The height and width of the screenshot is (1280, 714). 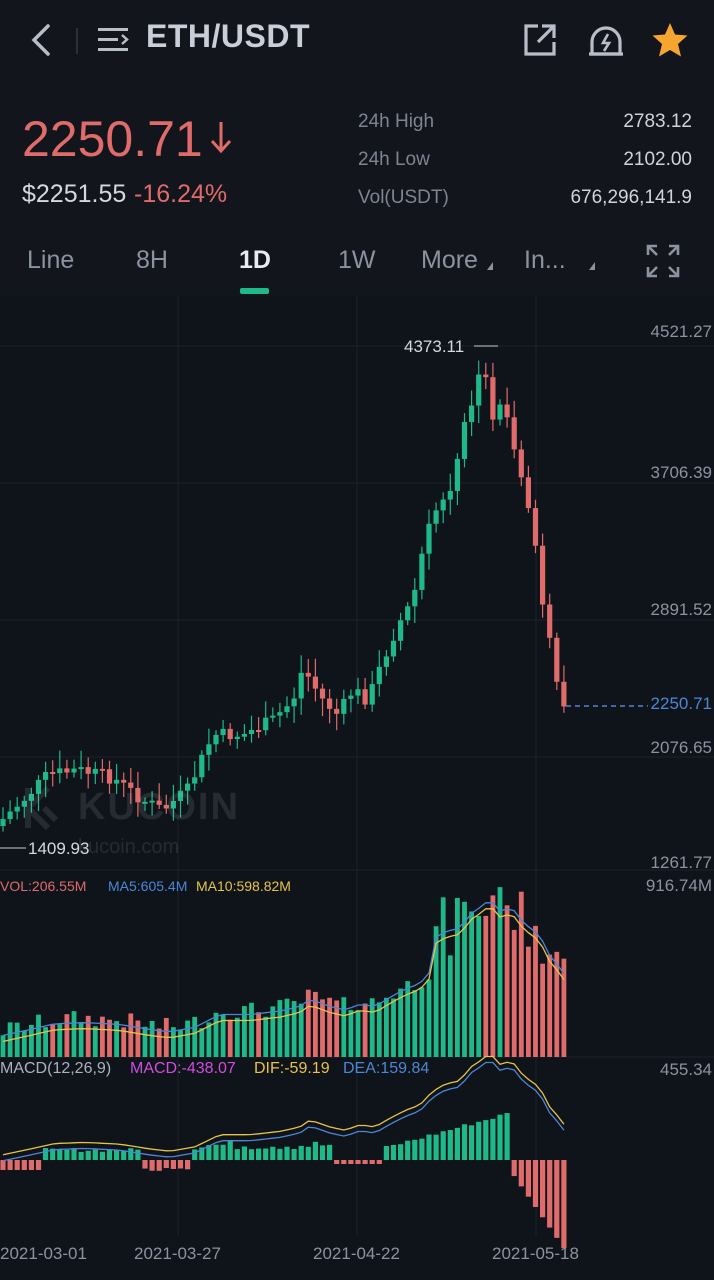 What do you see at coordinates (449, 260) in the screenshot?
I see `tab-more: More` at bounding box center [449, 260].